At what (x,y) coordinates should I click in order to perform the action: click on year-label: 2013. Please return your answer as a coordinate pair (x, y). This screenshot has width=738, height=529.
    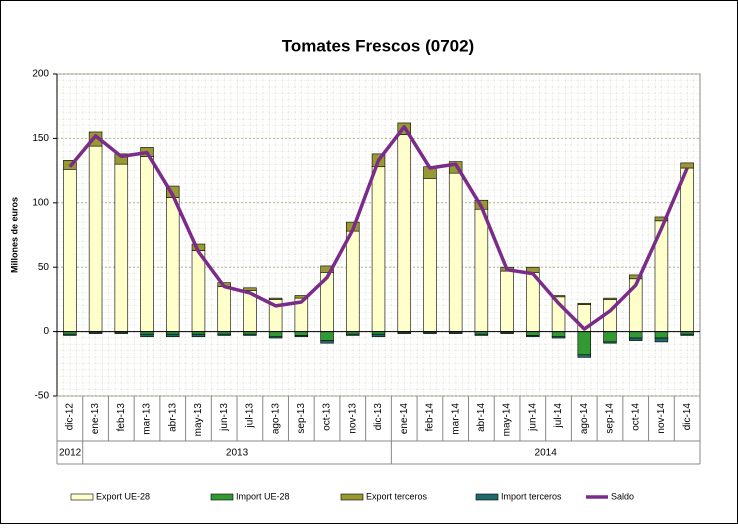
    Looking at the image, I should click on (237, 453).